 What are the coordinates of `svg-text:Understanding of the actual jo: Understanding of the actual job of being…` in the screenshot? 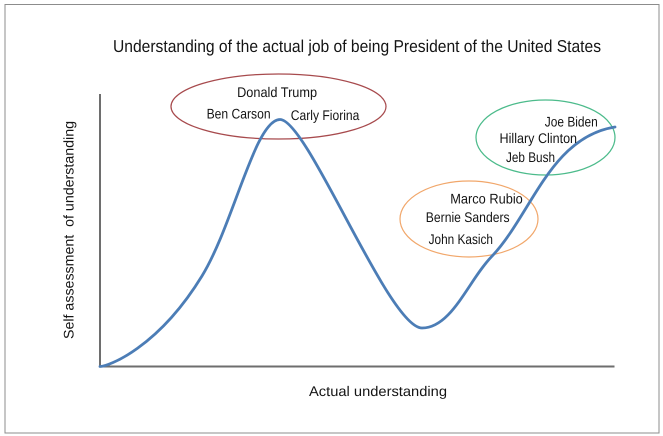 It's located at (357, 46).